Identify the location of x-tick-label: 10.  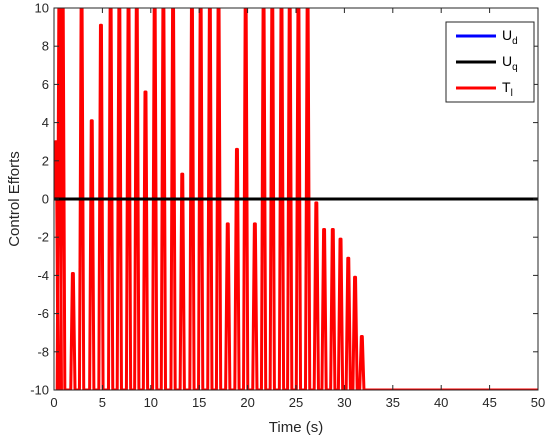
(151, 402).